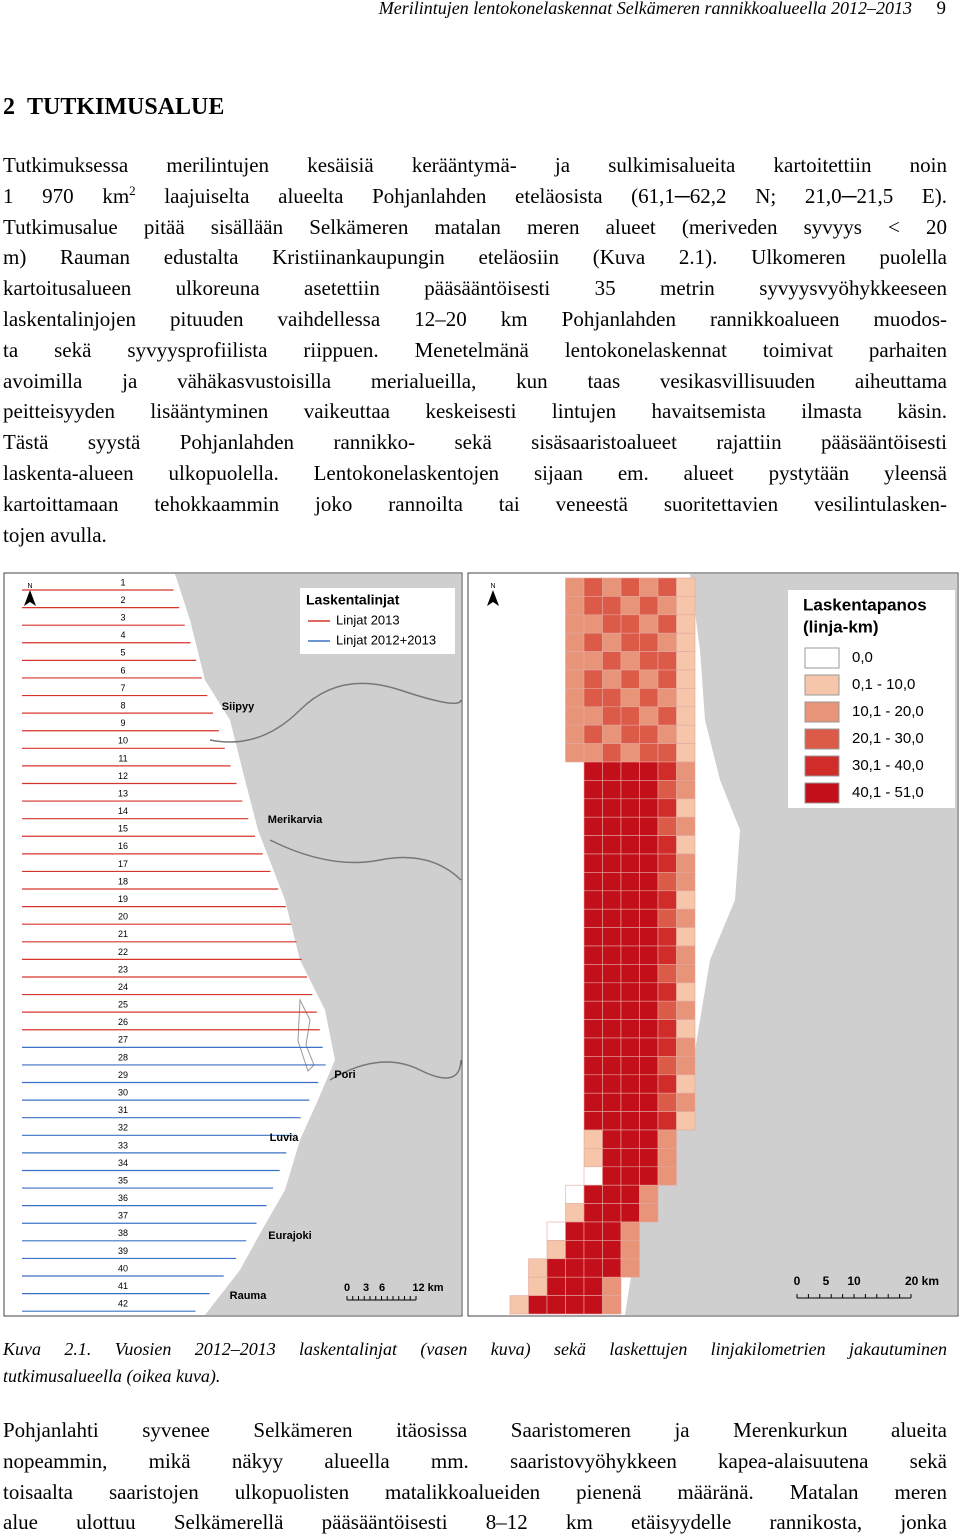  Describe the element at coordinates (123, 793) in the screenshot. I see `line-number: 13` at that location.